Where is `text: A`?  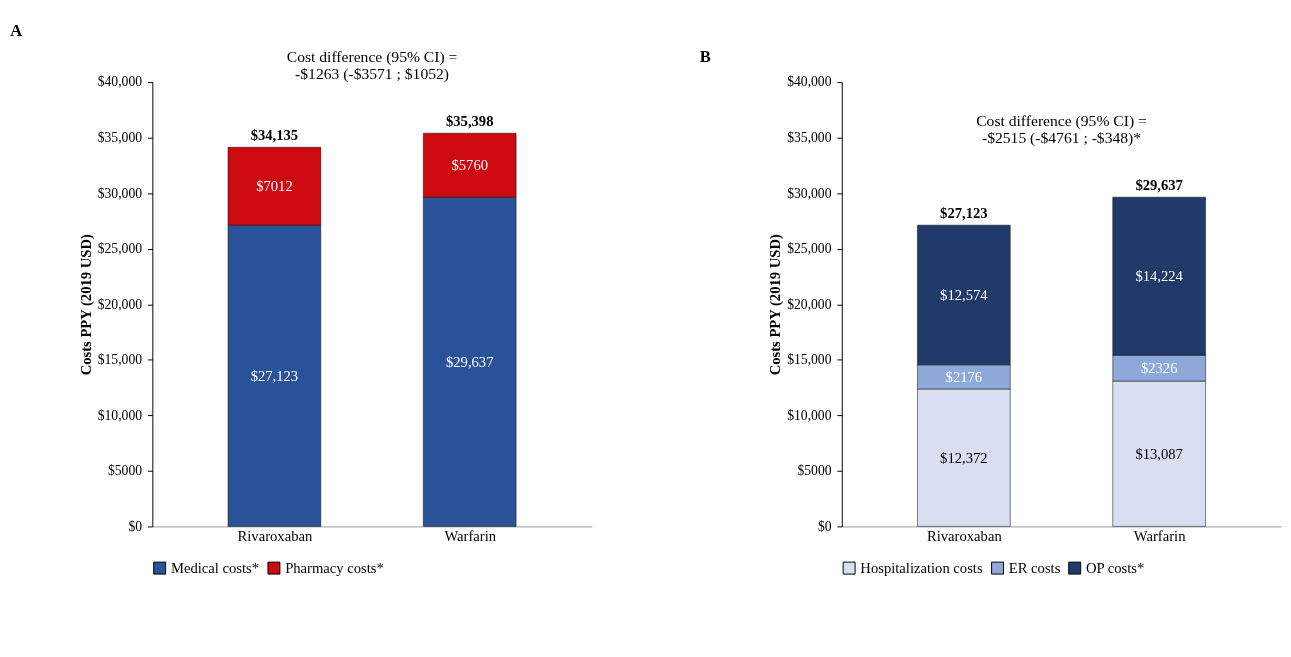 text: A is located at coordinates (16, 30).